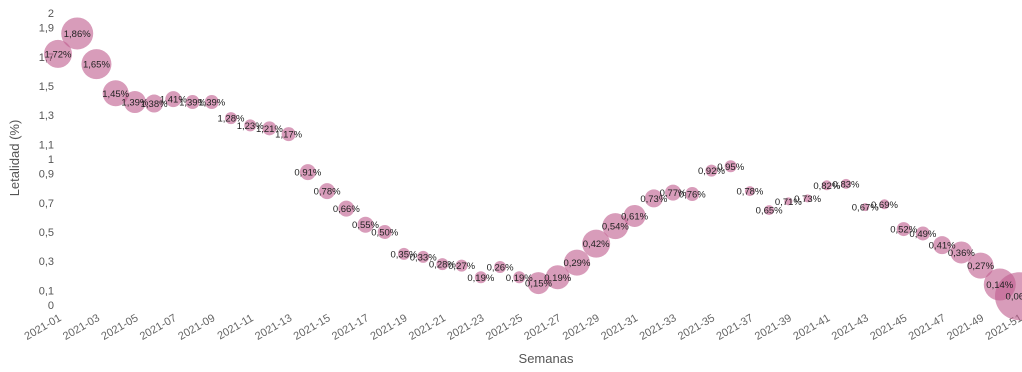  I want to click on data-label: 0,50%, so click(384, 233).